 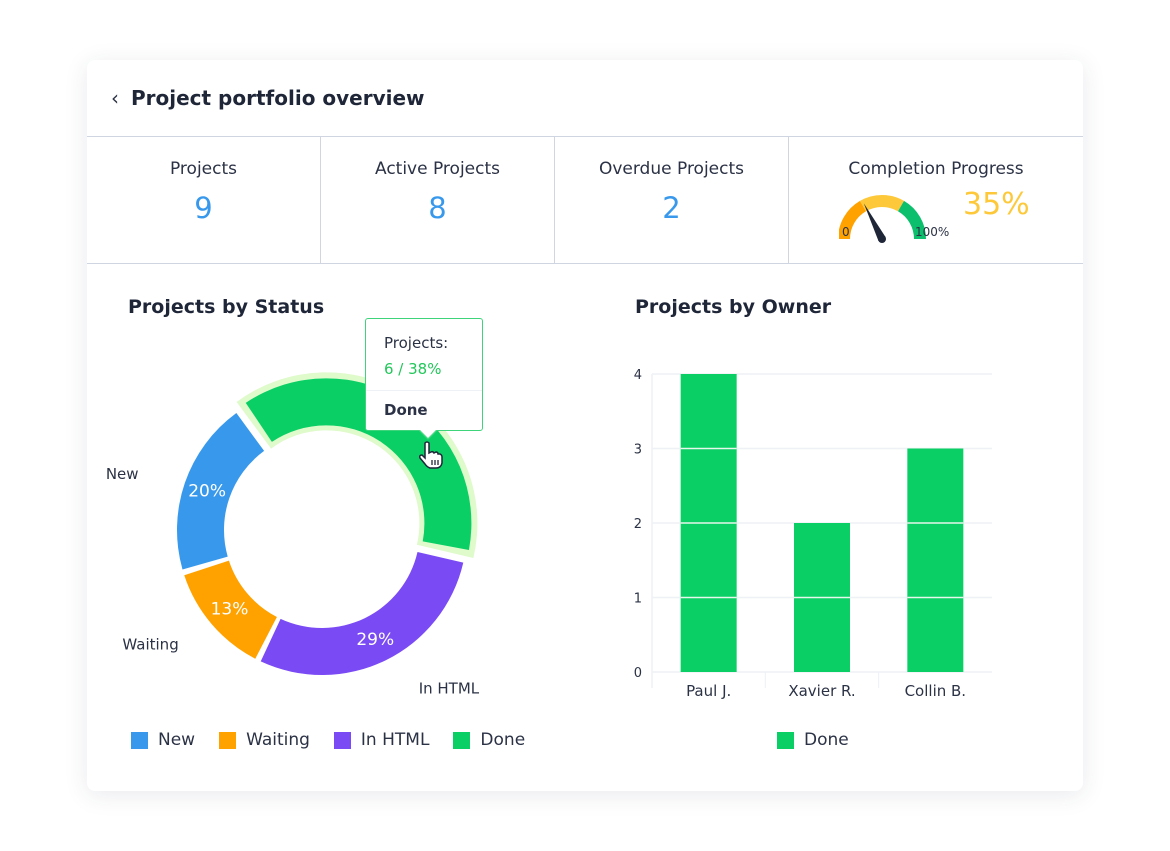 What do you see at coordinates (932, 232) in the screenshot?
I see `gauge-max-label: 100%` at bounding box center [932, 232].